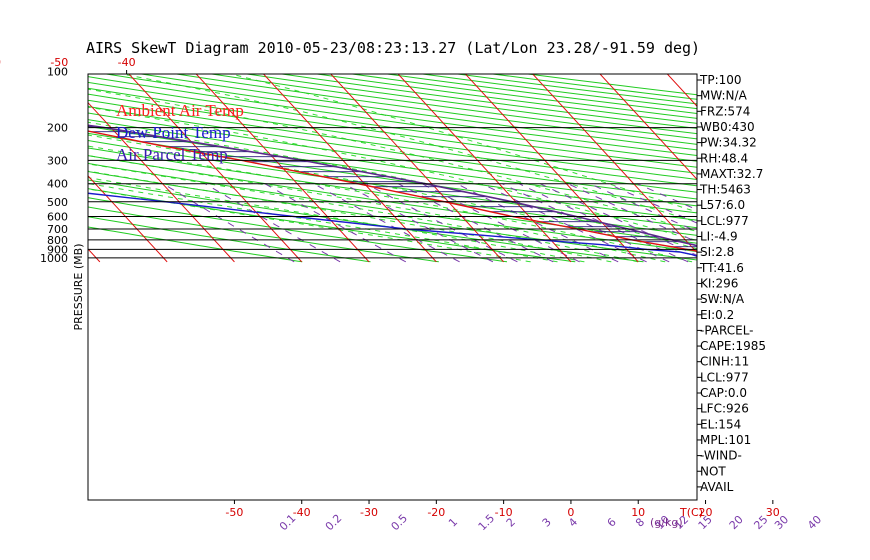 Image resolution: width=870 pixels, height=560 pixels. I want to click on index-item: AVAIL, so click(717, 487).